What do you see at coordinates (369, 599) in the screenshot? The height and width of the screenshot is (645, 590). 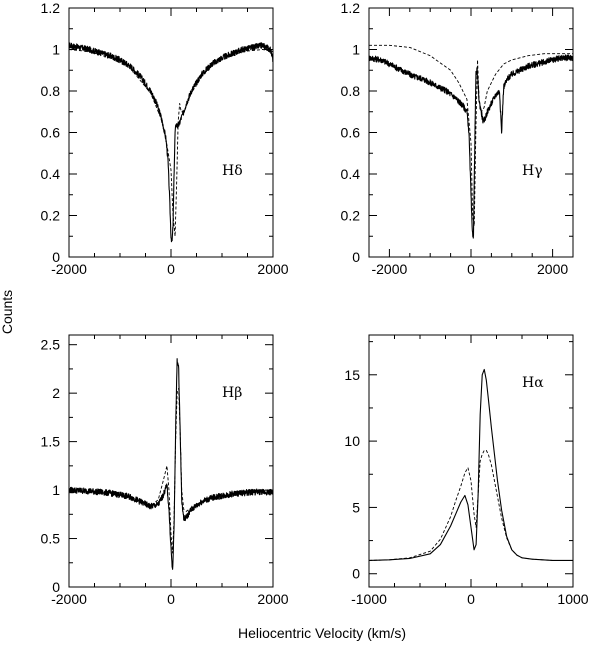 I see `x-tick-label: -1000` at bounding box center [369, 599].